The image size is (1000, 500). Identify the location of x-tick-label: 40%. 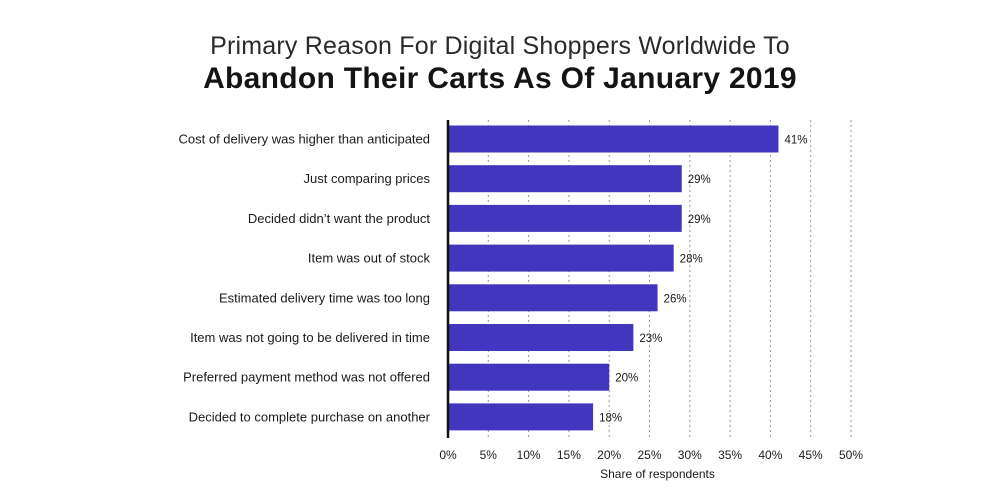
(770, 455).